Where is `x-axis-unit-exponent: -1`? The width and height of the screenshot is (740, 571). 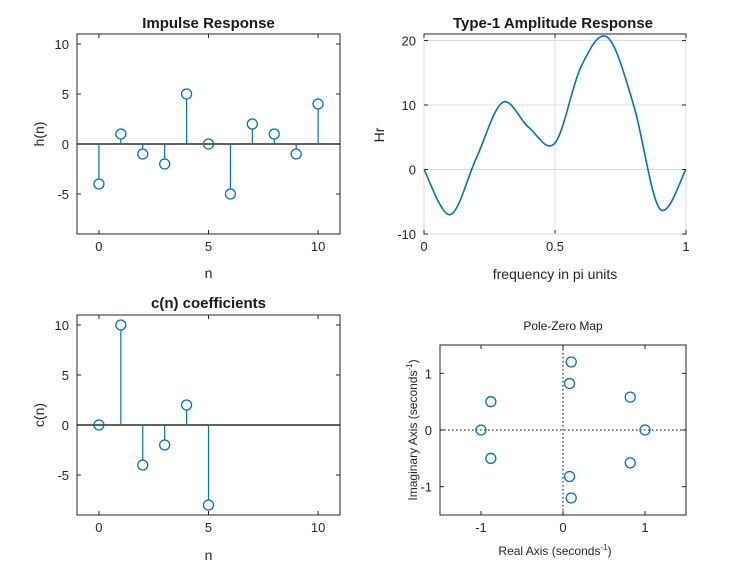
x-axis-unit-exponent: -1 is located at coordinates (604, 547).